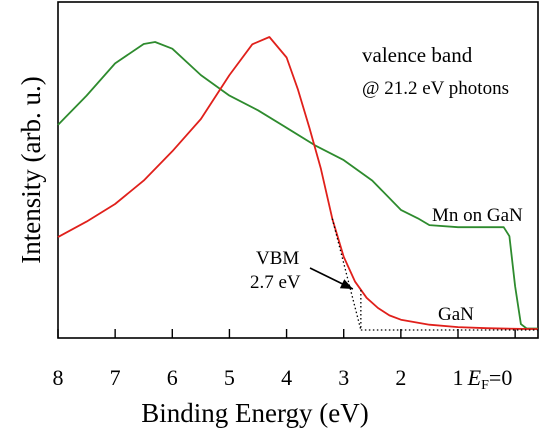  I want to click on x-tick-label: 2, so click(400, 377).